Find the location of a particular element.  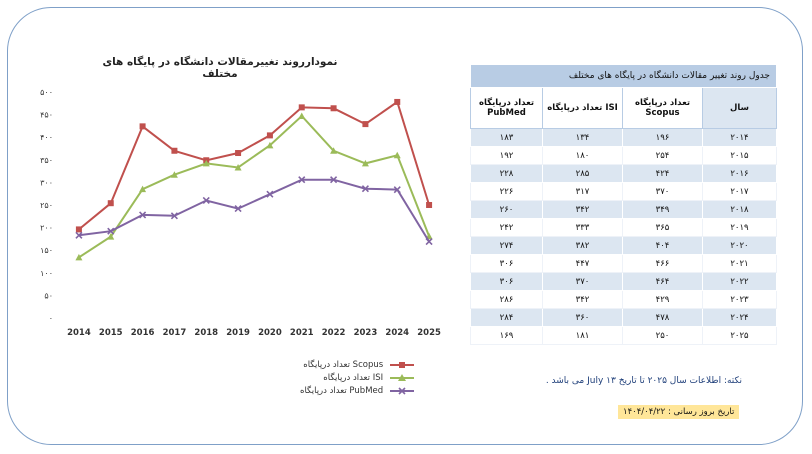

table-row: ۱۸۳ ۱۳۴ ۱۹۶ ۲۰۱۴ is located at coordinates (623, 137).